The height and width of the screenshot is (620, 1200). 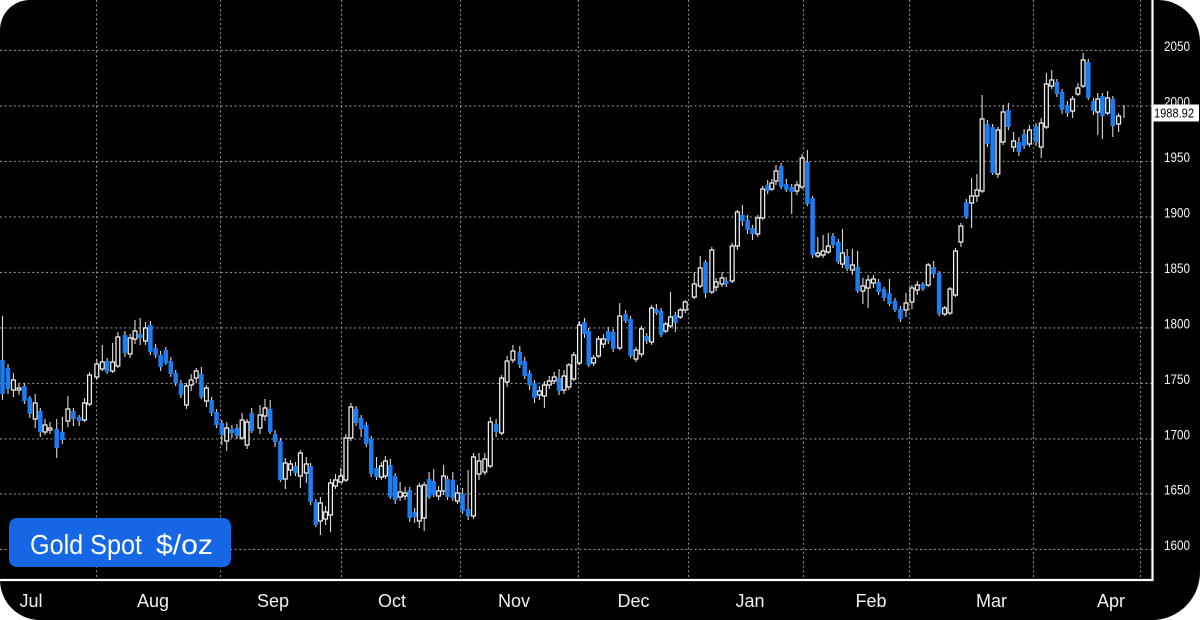 What do you see at coordinates (1177, 213) in the screenshot?
I see `svg-text: 1900` at bounding box center [1177, 213].